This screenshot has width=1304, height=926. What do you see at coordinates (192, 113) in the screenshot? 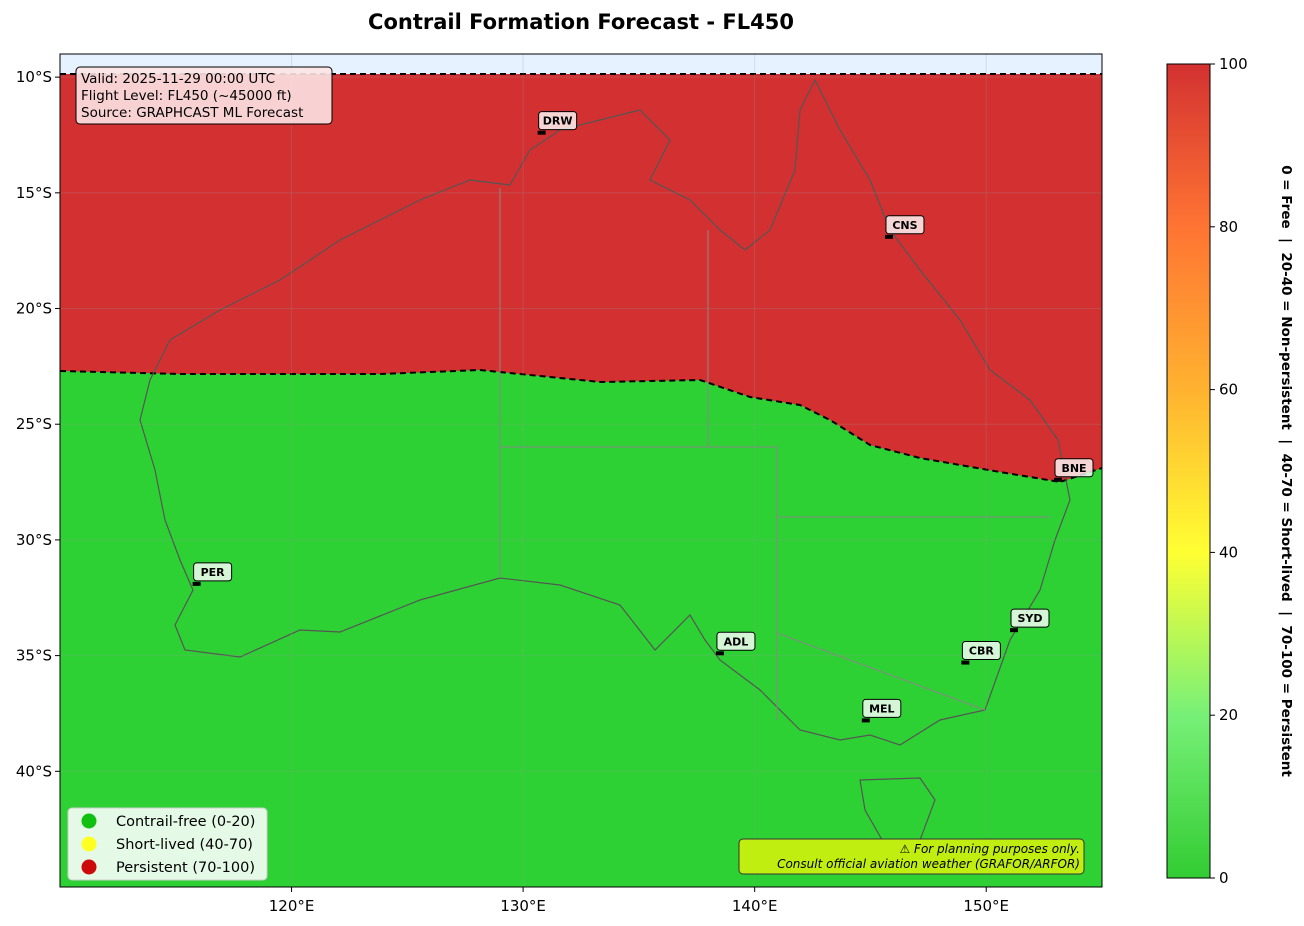
I see `info-line: Source: GRAPHCAST ML Forecast` at bounding box center [192, 113].